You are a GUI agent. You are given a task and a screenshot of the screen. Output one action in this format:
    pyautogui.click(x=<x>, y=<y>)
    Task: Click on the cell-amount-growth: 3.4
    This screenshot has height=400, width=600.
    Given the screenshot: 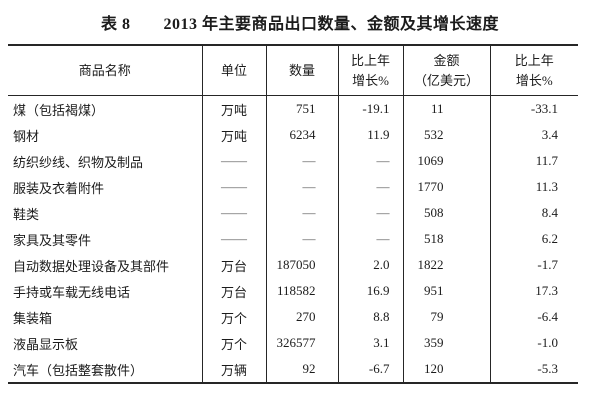 What is the action you would take?
    pyautogui.click(x=533, y=135)
    